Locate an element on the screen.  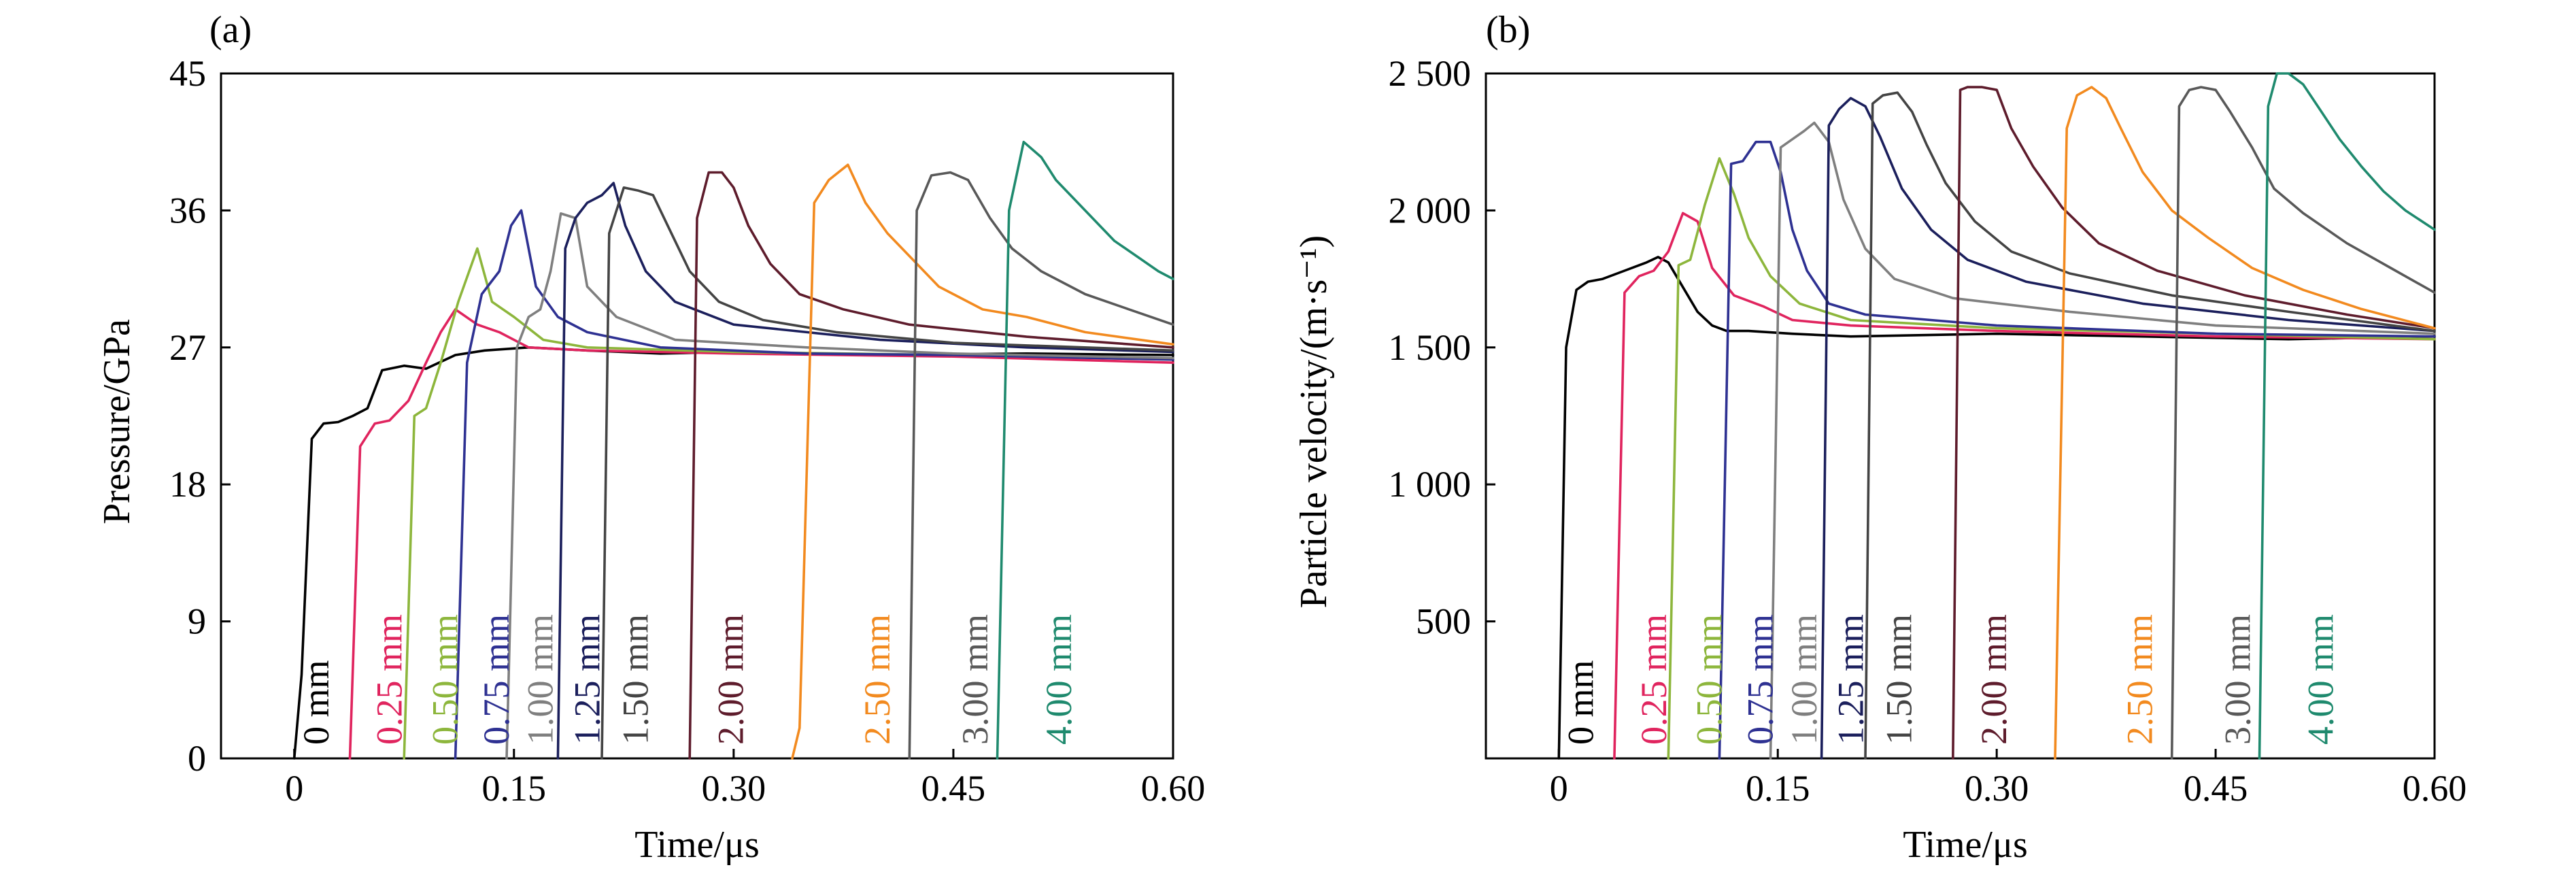
panel-a-series-label-7: 2.00 mm is located at coordinates (731, 679).